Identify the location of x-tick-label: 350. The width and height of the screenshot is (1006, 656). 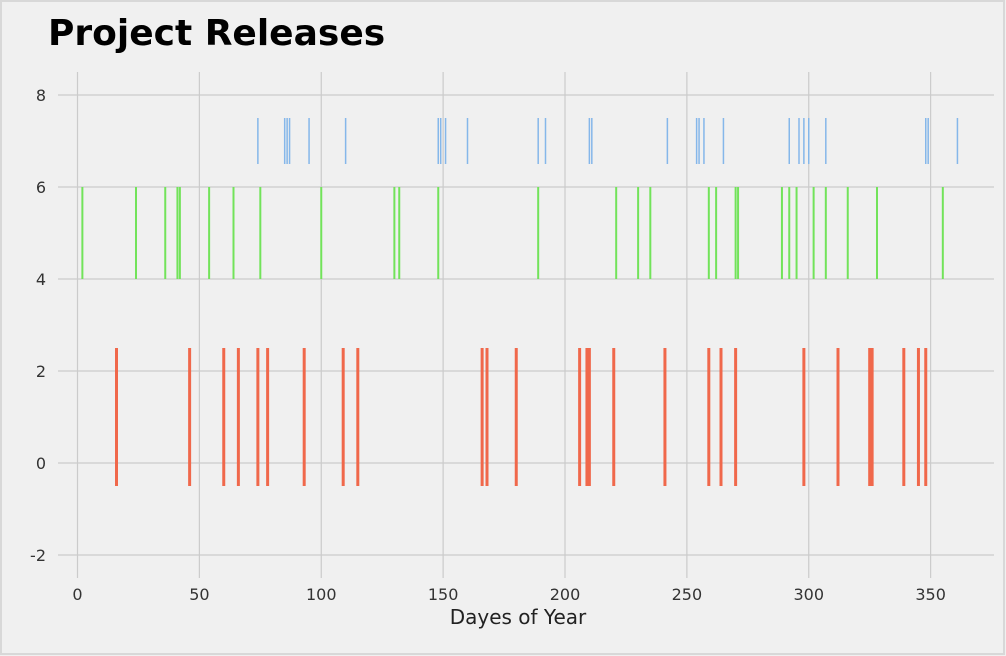
(930, 594).